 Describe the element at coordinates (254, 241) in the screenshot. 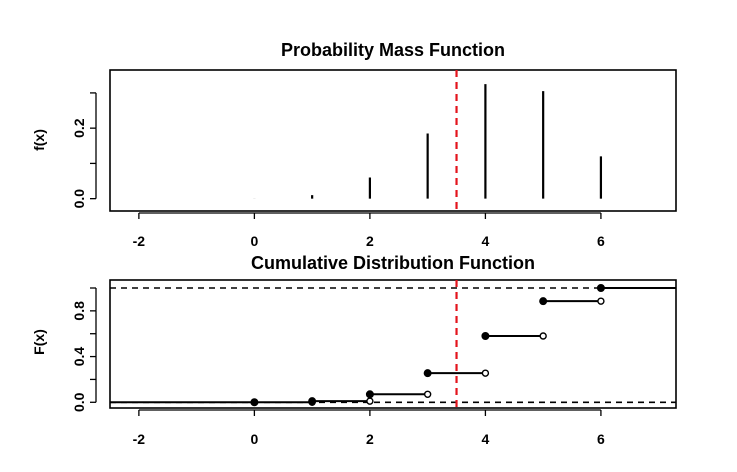

I see `pmf-x-tick-label: 0` at that location.